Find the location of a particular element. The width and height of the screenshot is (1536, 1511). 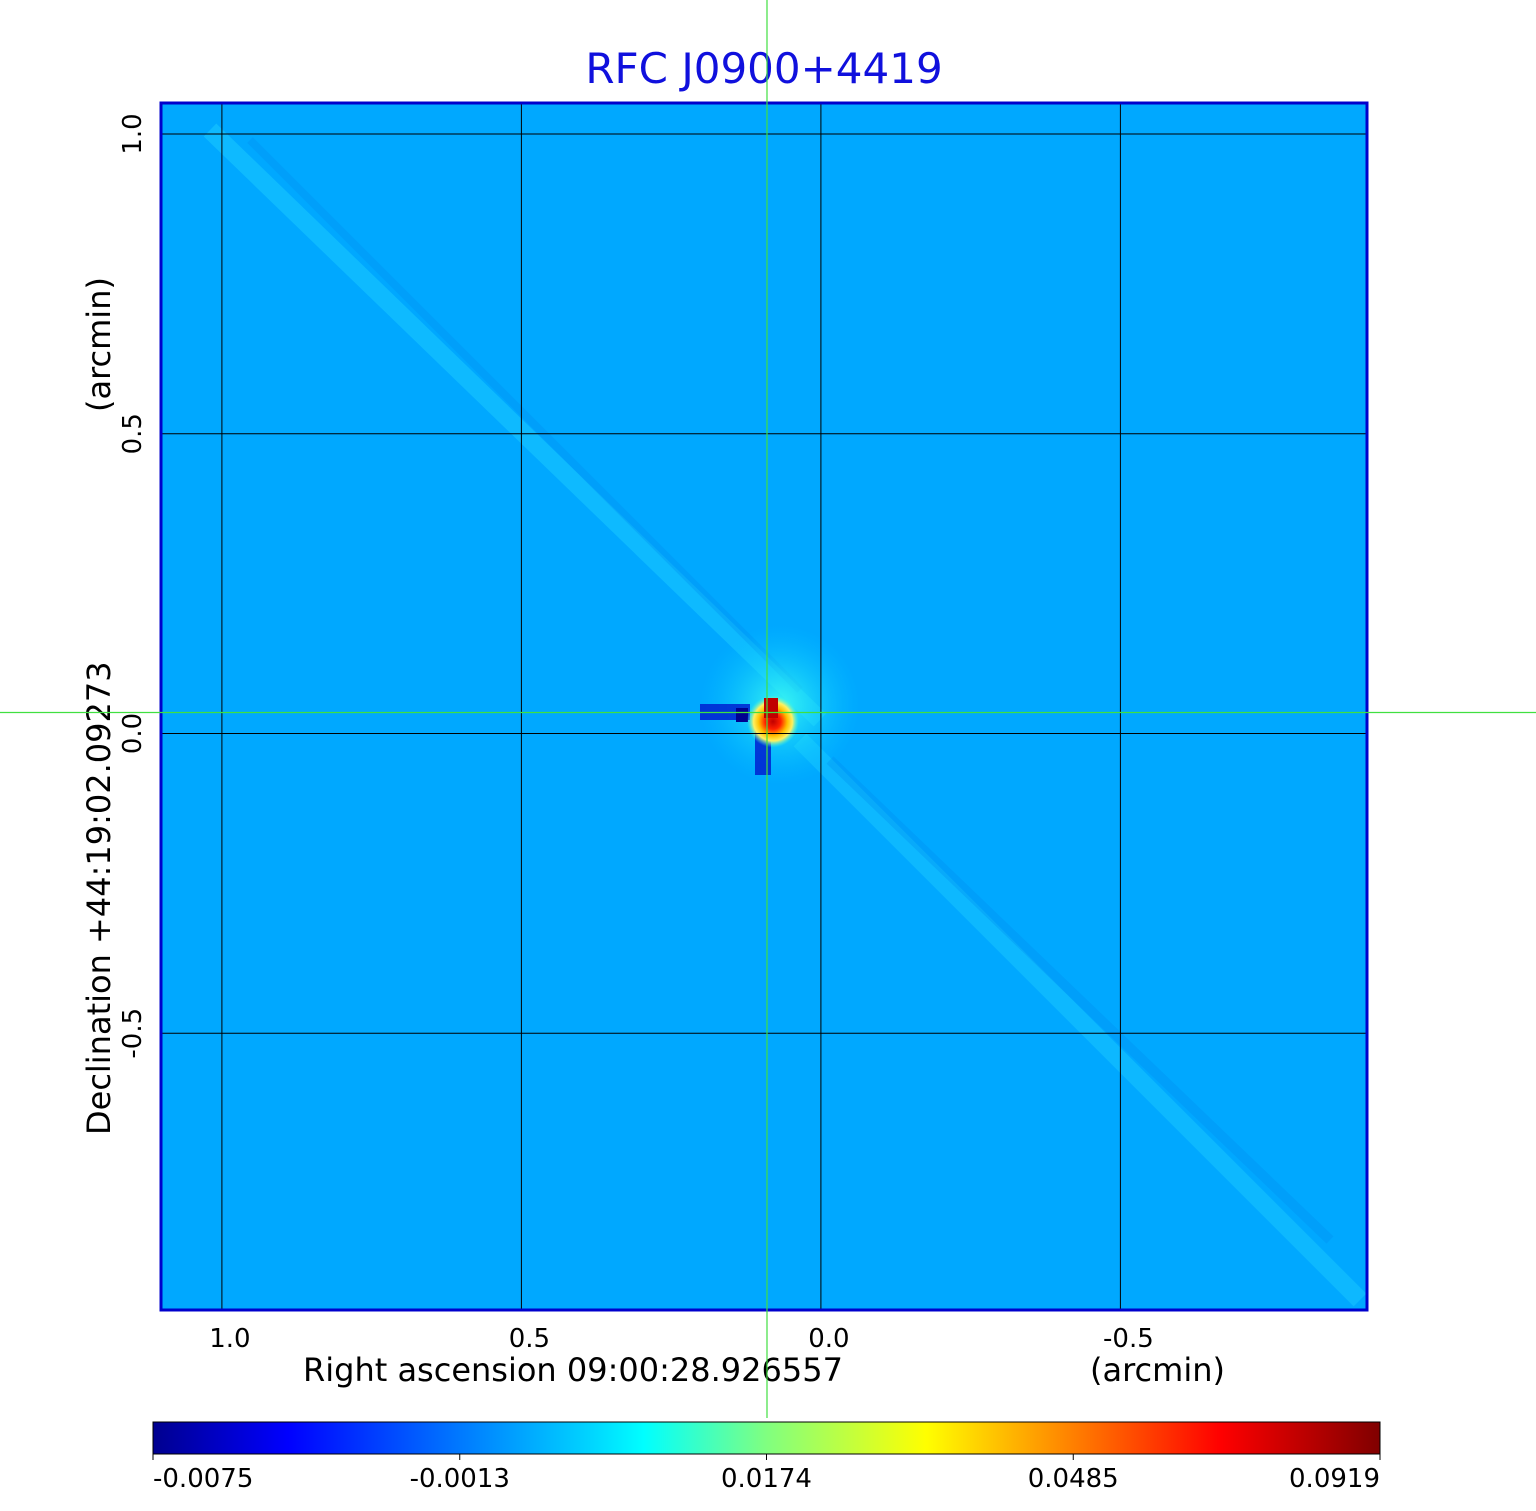

y-axis-label: Declination +44:19:02.09273 is located at coordinates (99, 898).